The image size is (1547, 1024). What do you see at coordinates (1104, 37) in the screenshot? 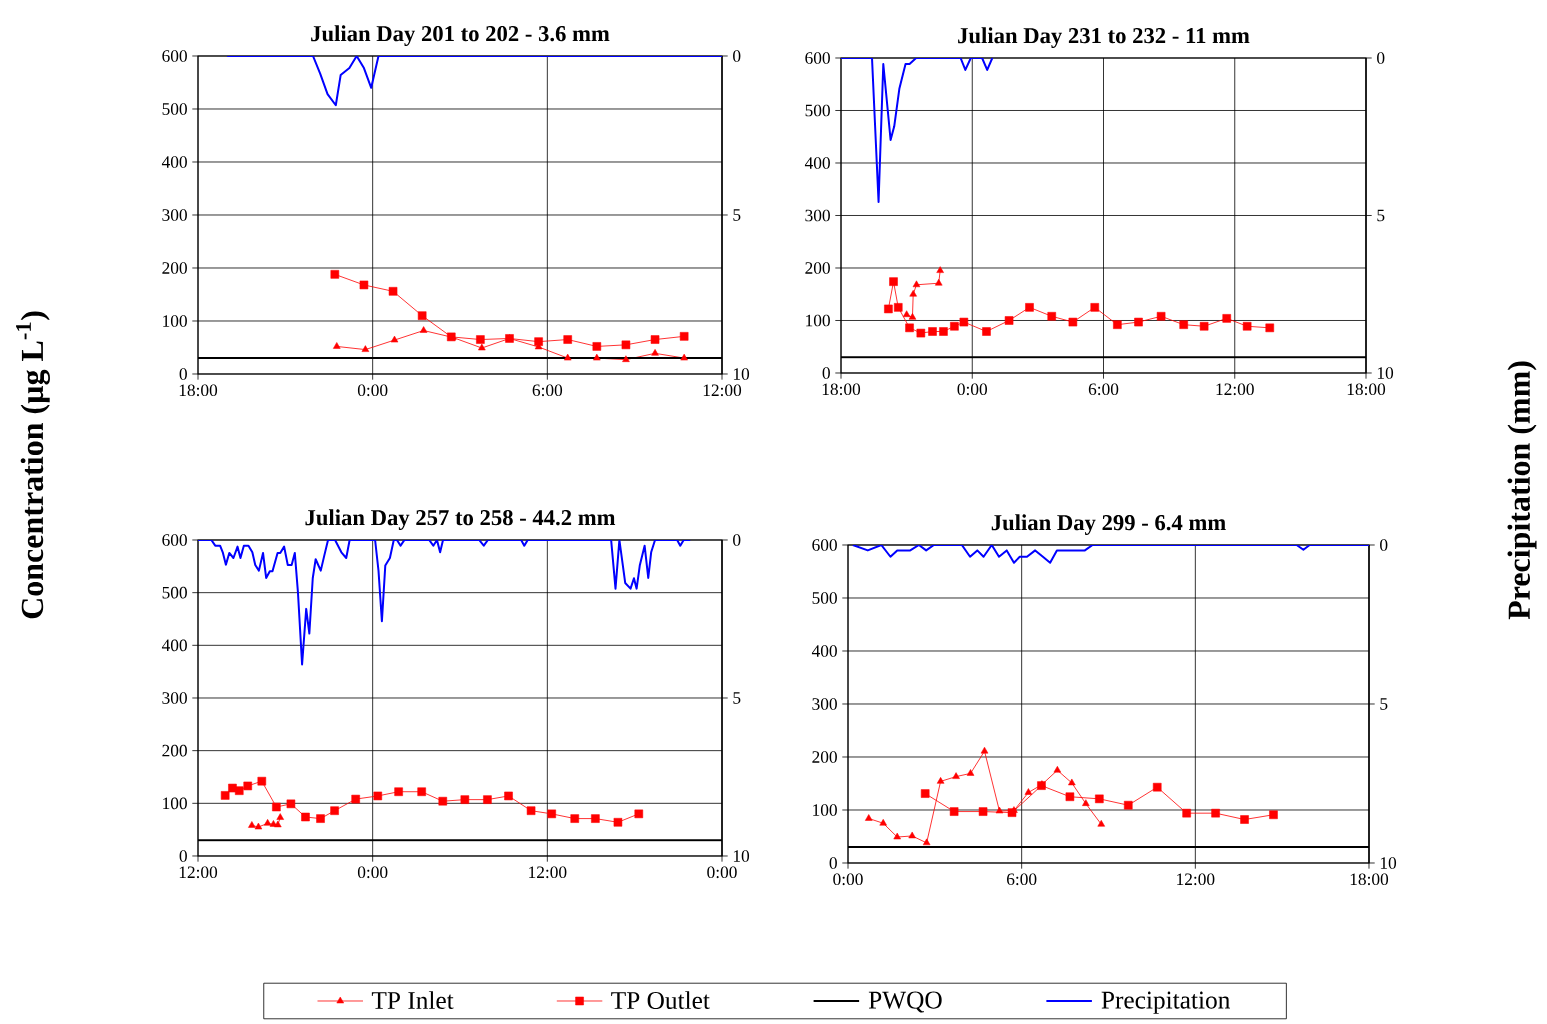
I see `chart-title: Julian Day 231 to 232 - 11 mm` at bounding box center [1104, 37].